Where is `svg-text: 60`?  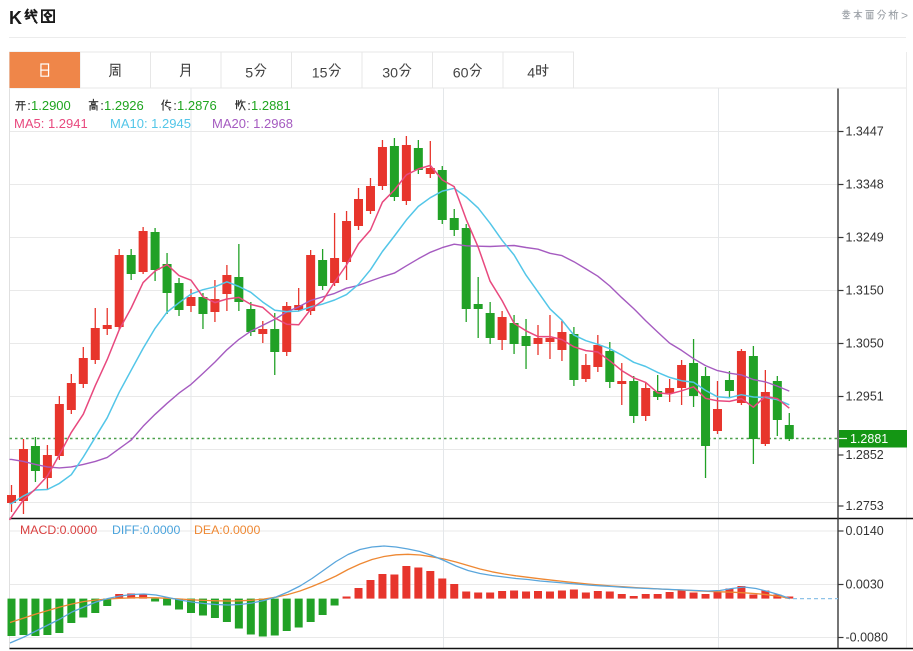 svg-text: 60 is located at coordinates (461, 73).